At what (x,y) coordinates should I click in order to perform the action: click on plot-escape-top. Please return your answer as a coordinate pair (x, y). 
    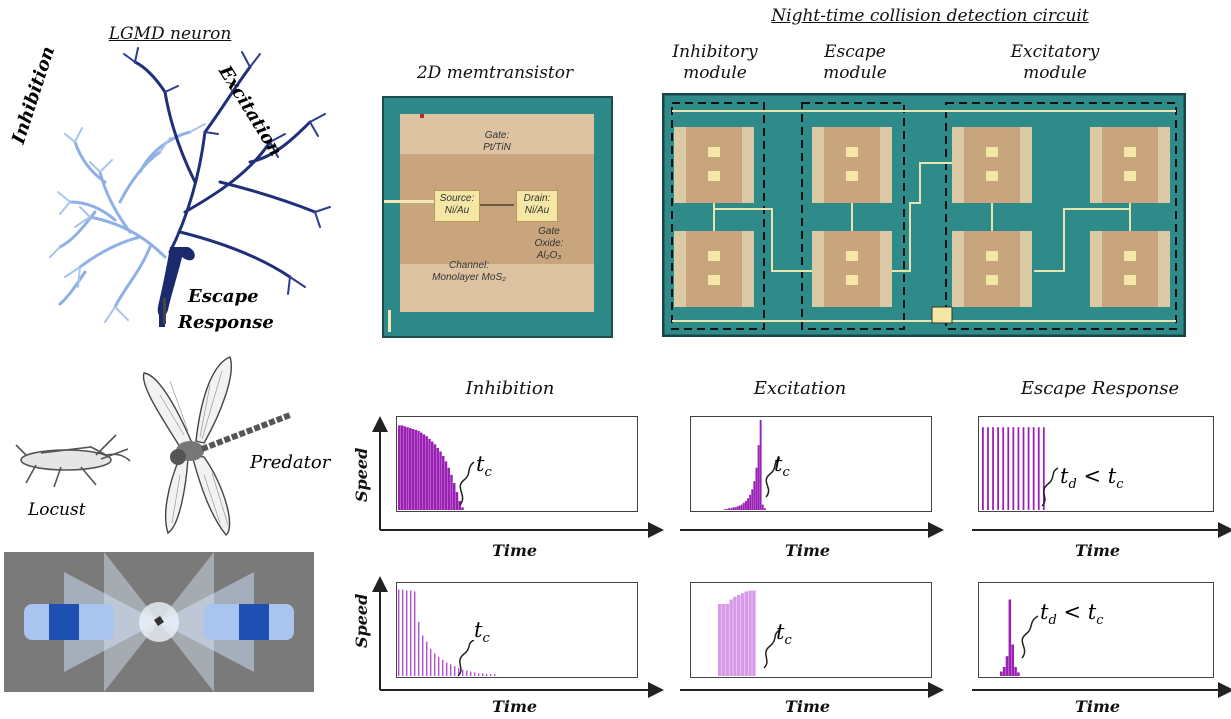
    Looking at the image, I should click on (1096, 464).